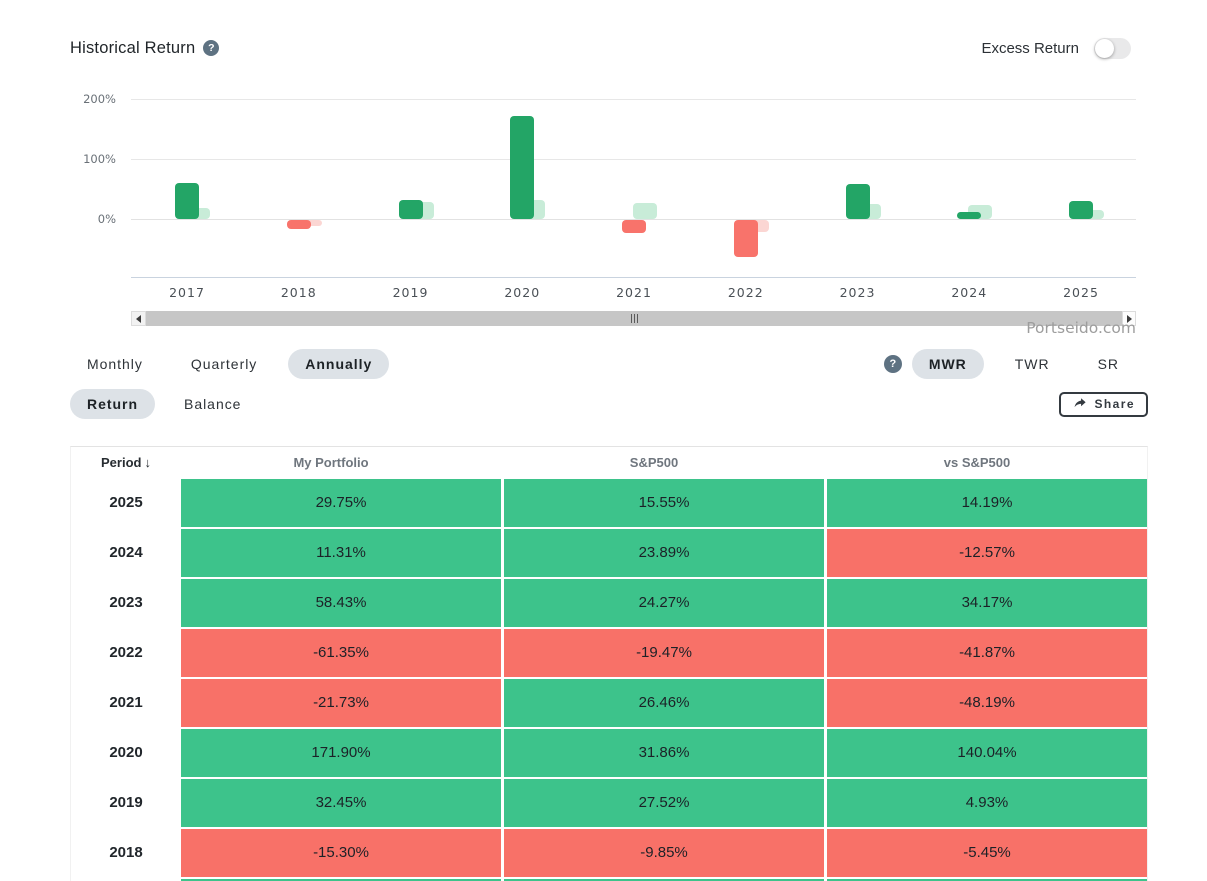 Image resolution: width=1207 pixels, height=881 pixels. Describe the element at coordinates (410, 209) in the screenshot. I see `portfolio-bar-2019` at that location.